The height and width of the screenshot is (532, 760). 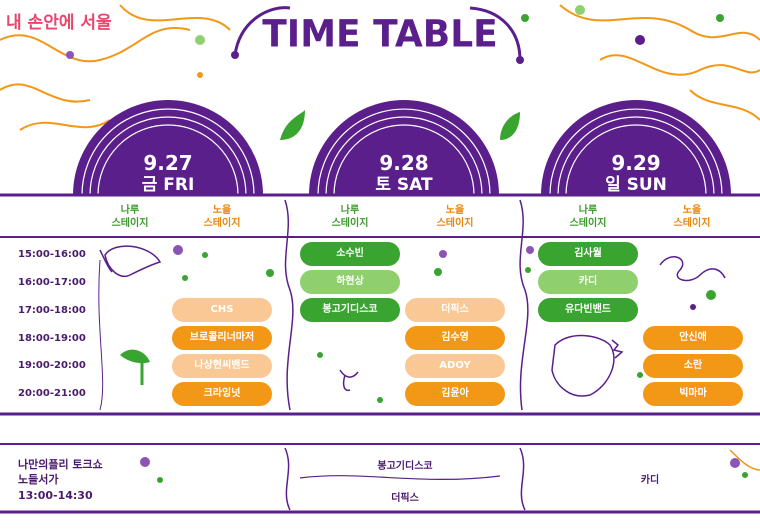 I want to click on page-title: TIME TABLE, so click(x=380, y=34).